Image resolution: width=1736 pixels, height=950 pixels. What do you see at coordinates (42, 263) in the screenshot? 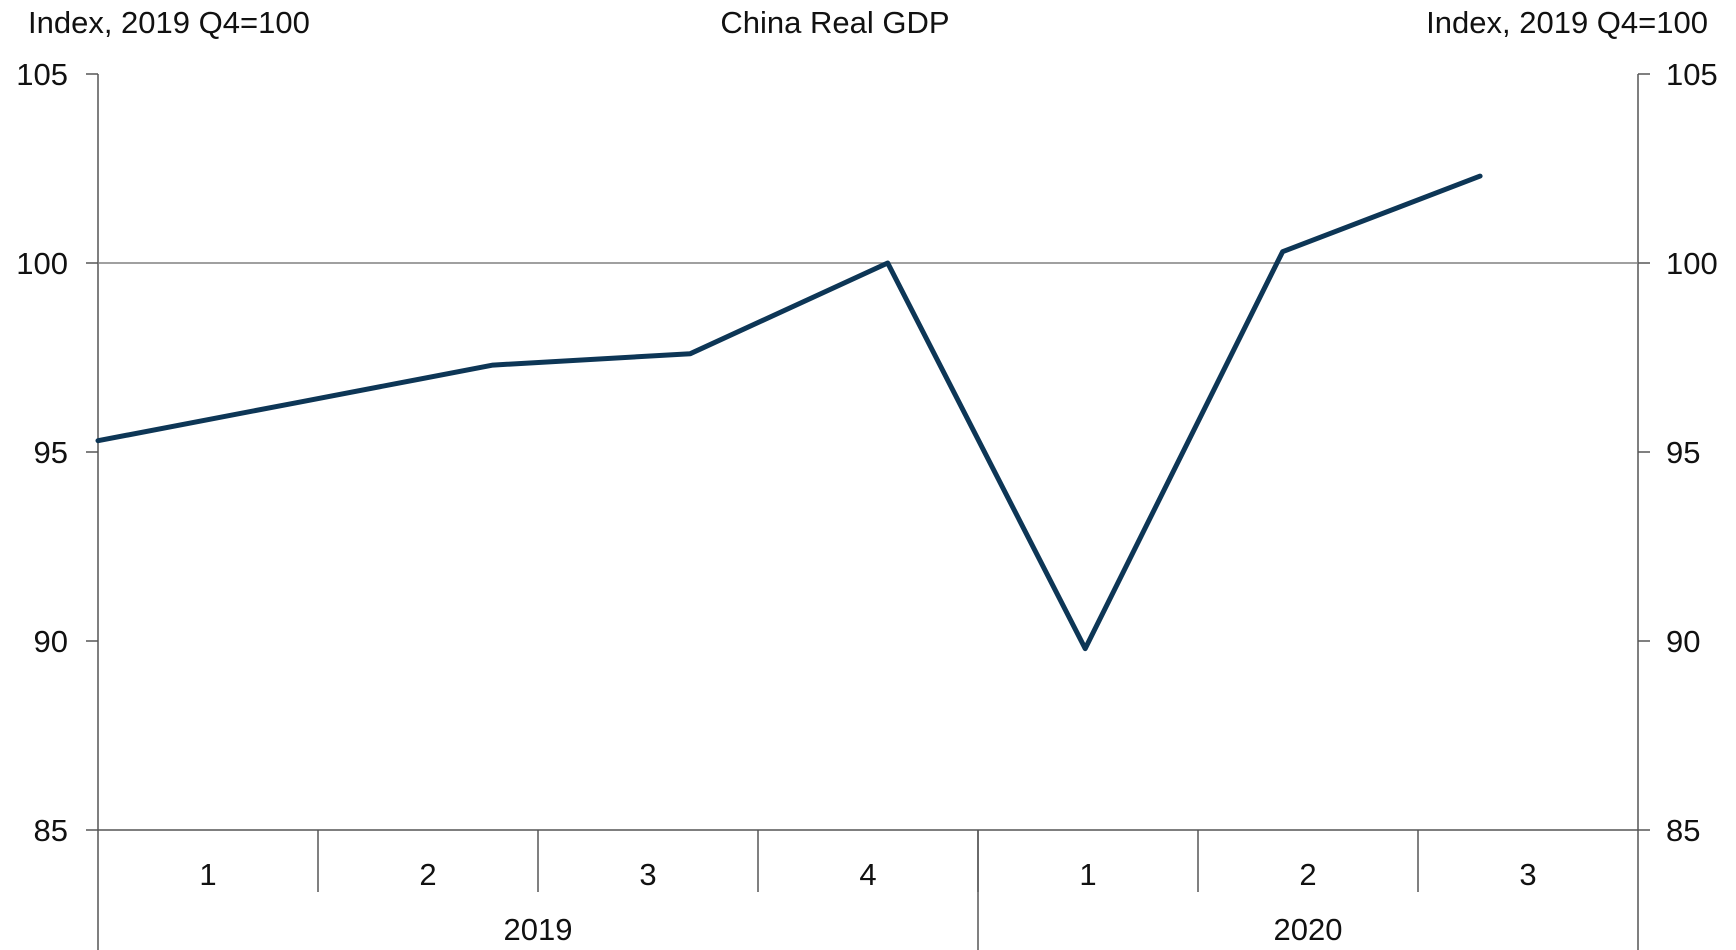
I see `y-tick-label-left: 100` at bounding box center [42, 263].